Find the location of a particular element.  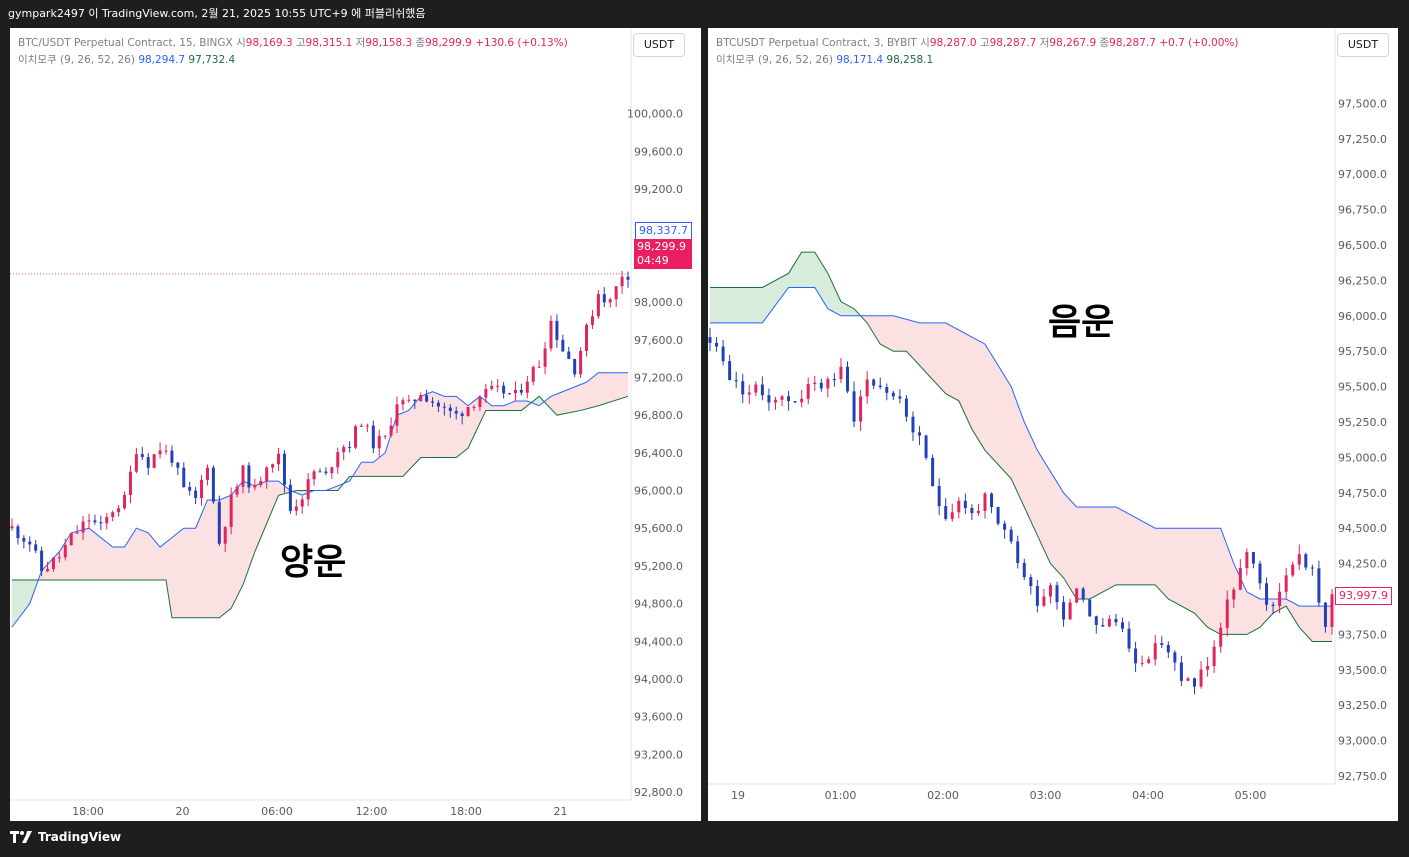

y-tick-label: 93,200.0 is located at coordinates (658, 754).